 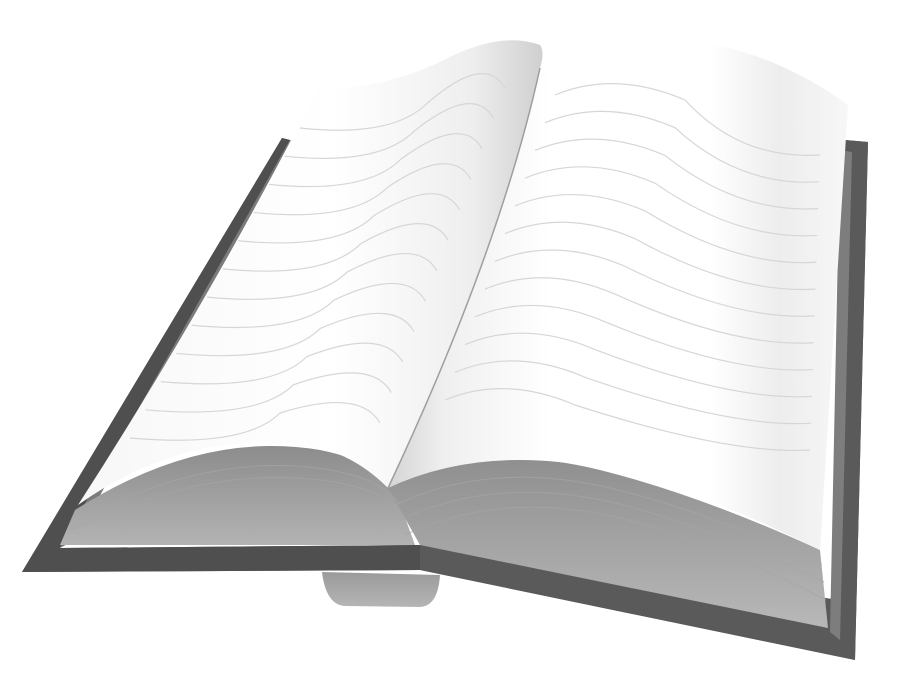 What do you see at coordinates (237, 495) in the screenshot?
I see `page-stack-left` at bounding box center [237, 495].